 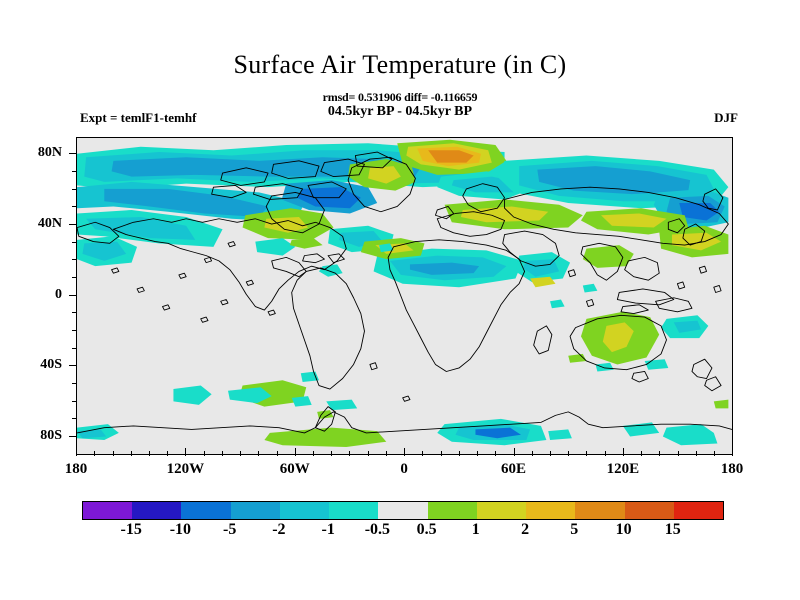 What do you see at coordinates (623, 469) in the screenshot?
I see `x-axis-label-120e: 120E` at bounding box center [623, 469].